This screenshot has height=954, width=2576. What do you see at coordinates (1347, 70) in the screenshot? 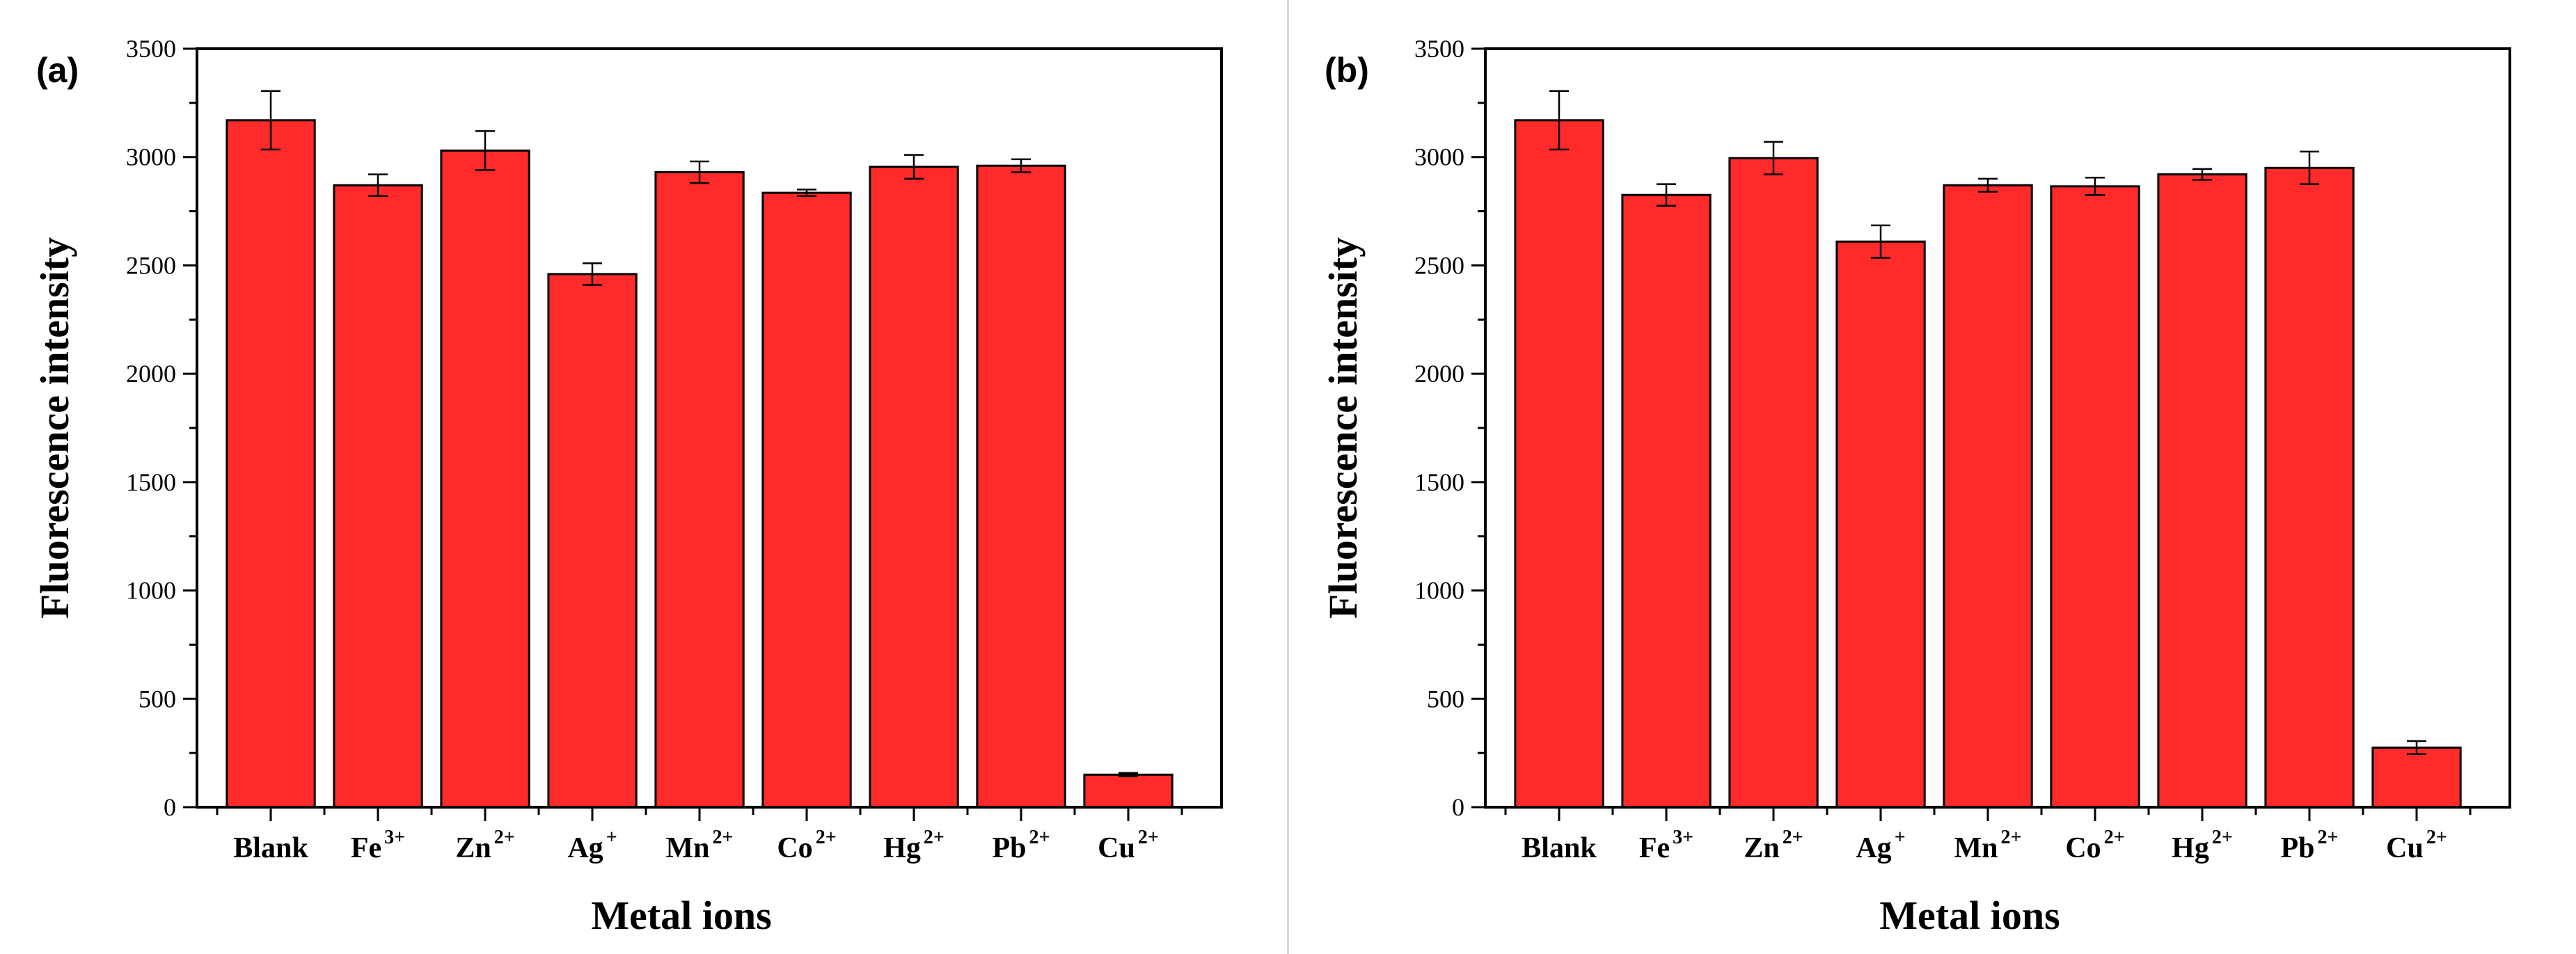
I see `panel-label: (b)` at bounding box center [1347, 70].